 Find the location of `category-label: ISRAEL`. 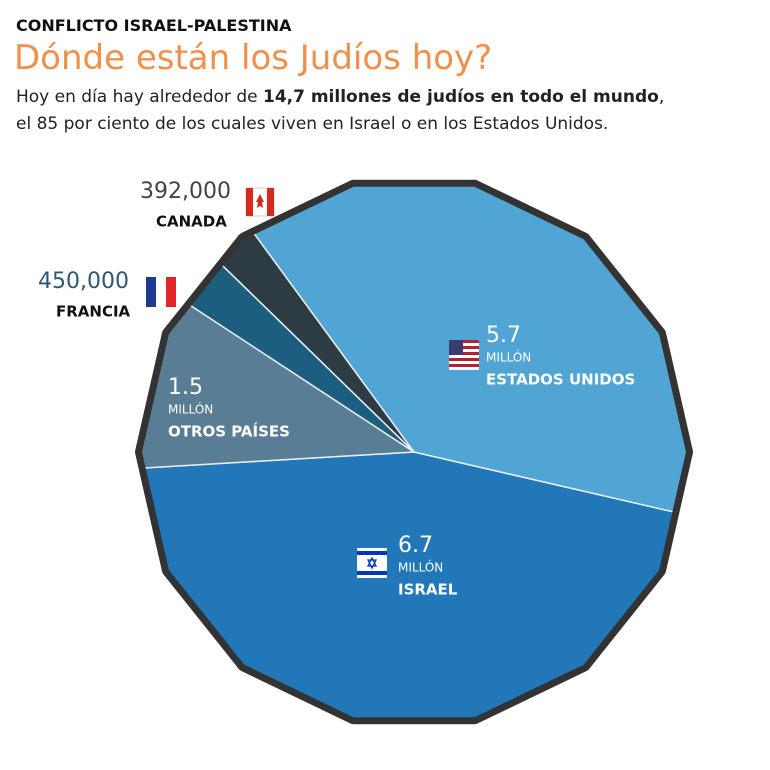

category-label: ISRAEL is located at coordinates (428, 590).